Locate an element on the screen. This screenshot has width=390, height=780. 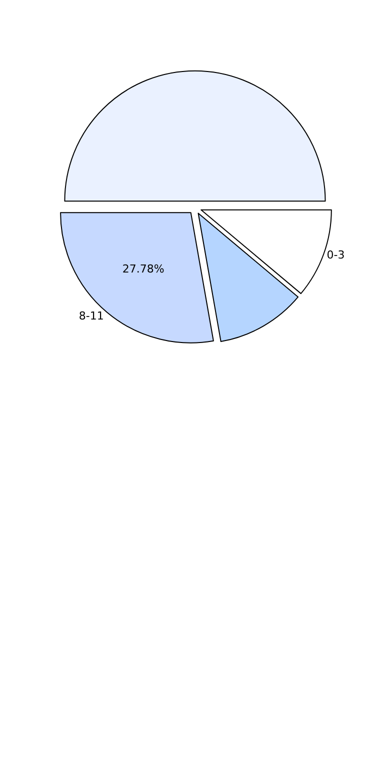
slice-label: 8-11 is located at coordinates (91, 316).